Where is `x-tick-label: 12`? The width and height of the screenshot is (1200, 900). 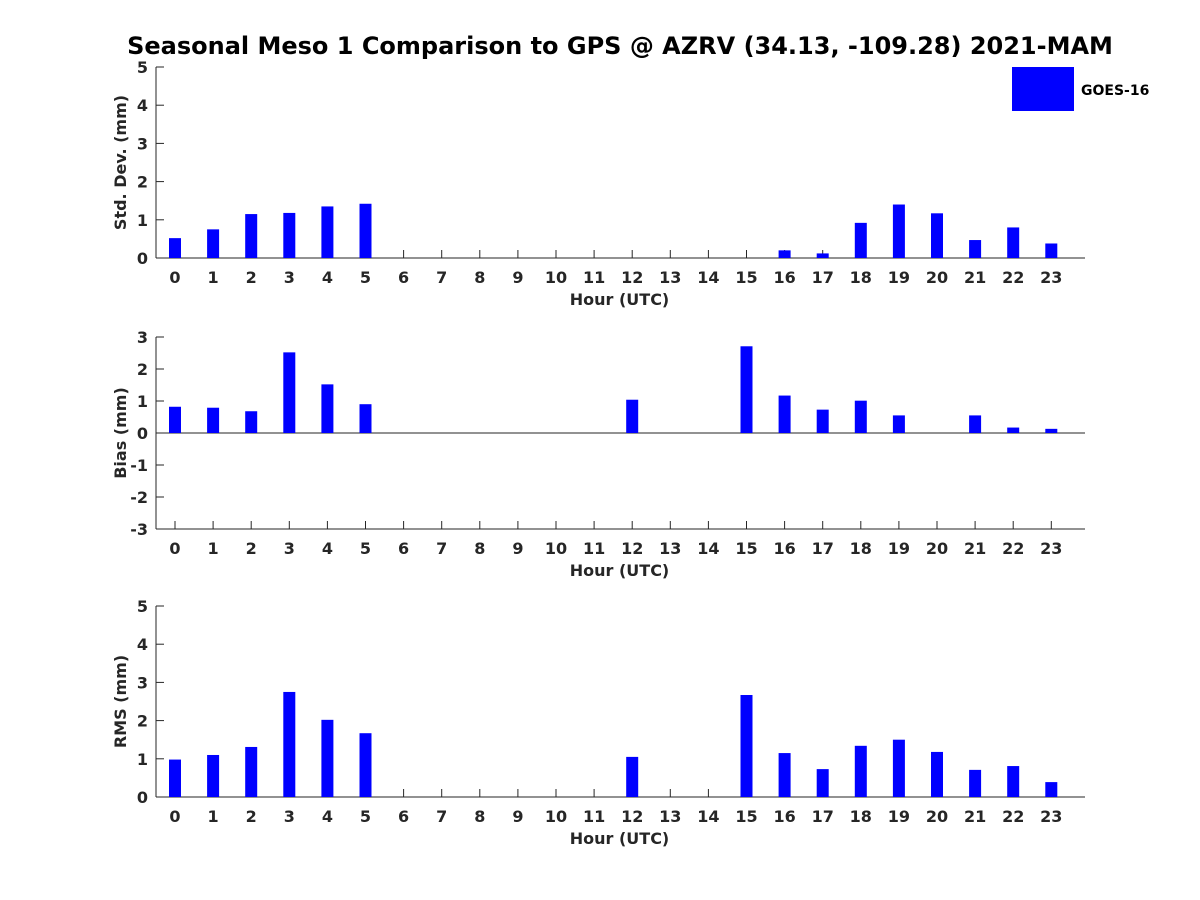
x-tick-label: 12 is located at coordinates (632, 277).